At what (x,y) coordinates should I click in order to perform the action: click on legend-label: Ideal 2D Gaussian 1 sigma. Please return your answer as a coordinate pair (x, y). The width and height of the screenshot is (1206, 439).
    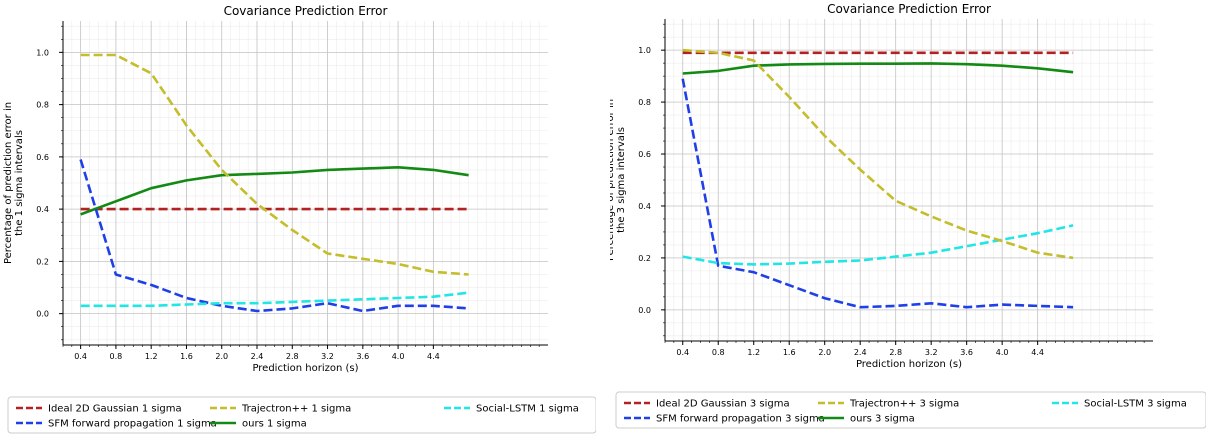
    Looking at the image, I should click on (115, 409).